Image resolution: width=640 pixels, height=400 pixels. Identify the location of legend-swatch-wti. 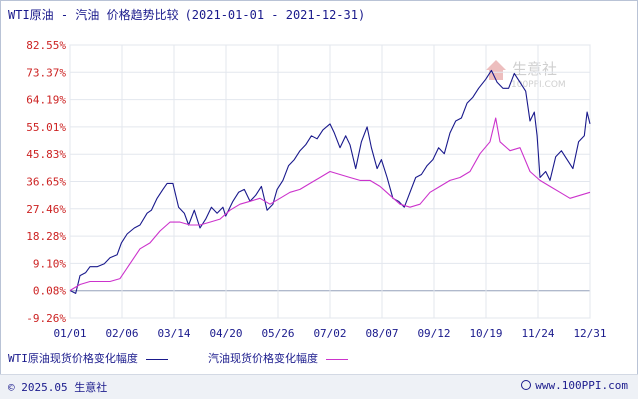
(156, 359).